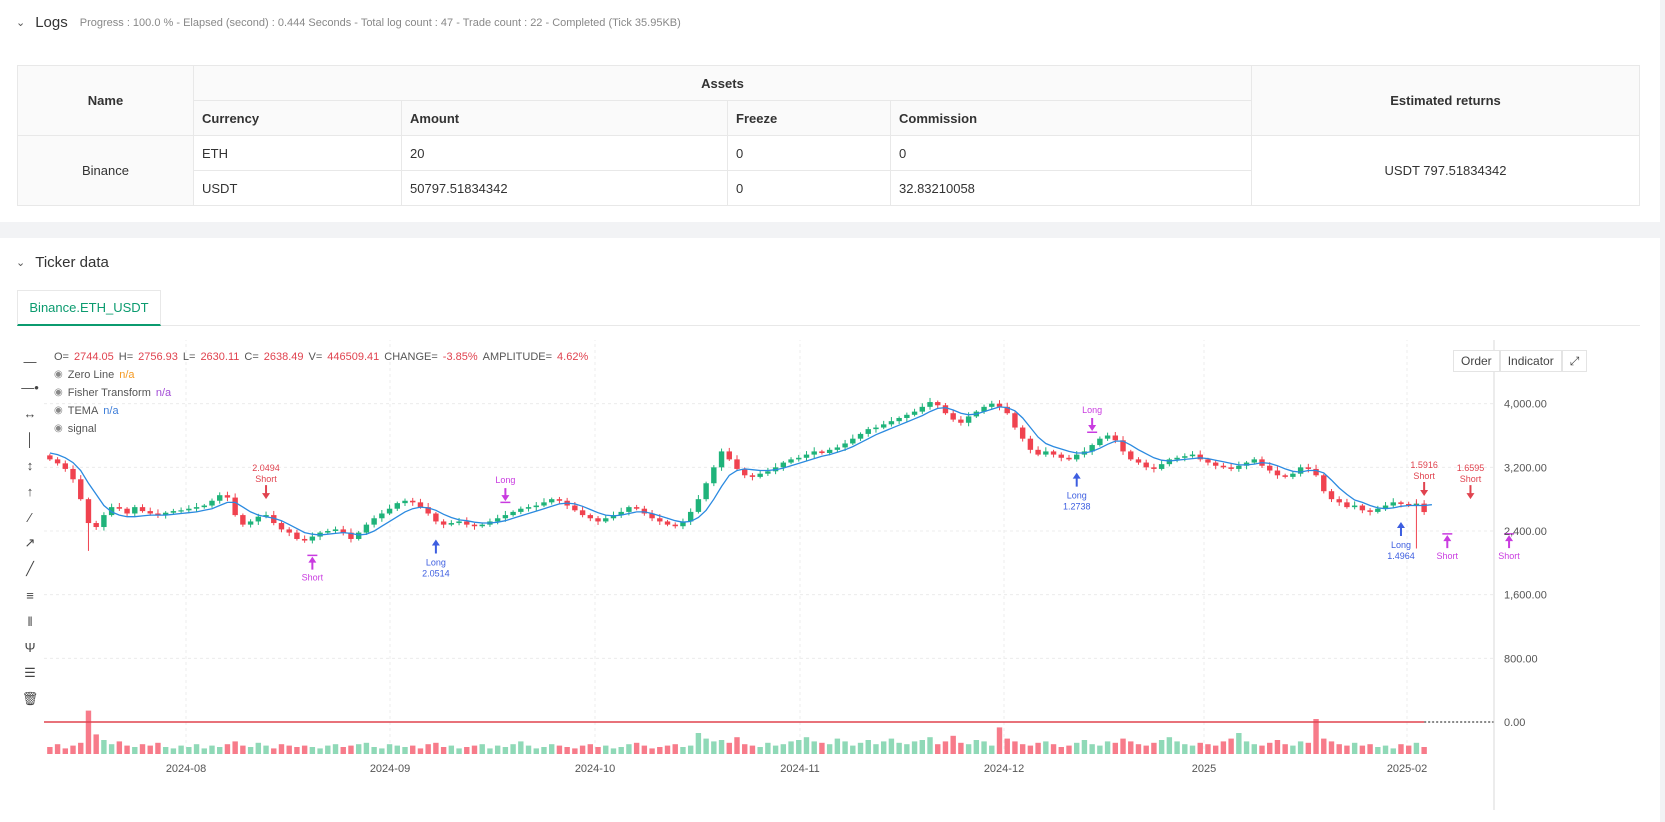  What do you see at coordinates (30, 387) in the screenshot?
I see `horizontal-ray-icon: —•` at bounding box center [30, 387].